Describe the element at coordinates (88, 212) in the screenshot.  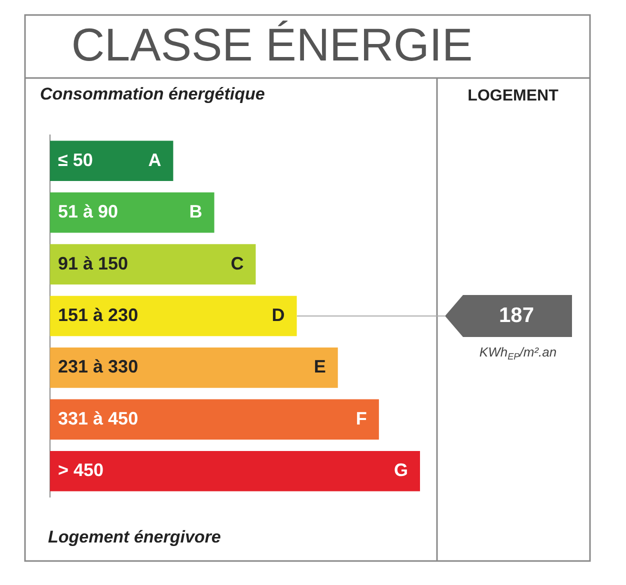
I see `y-tick-label: 51 à 90` at that location.